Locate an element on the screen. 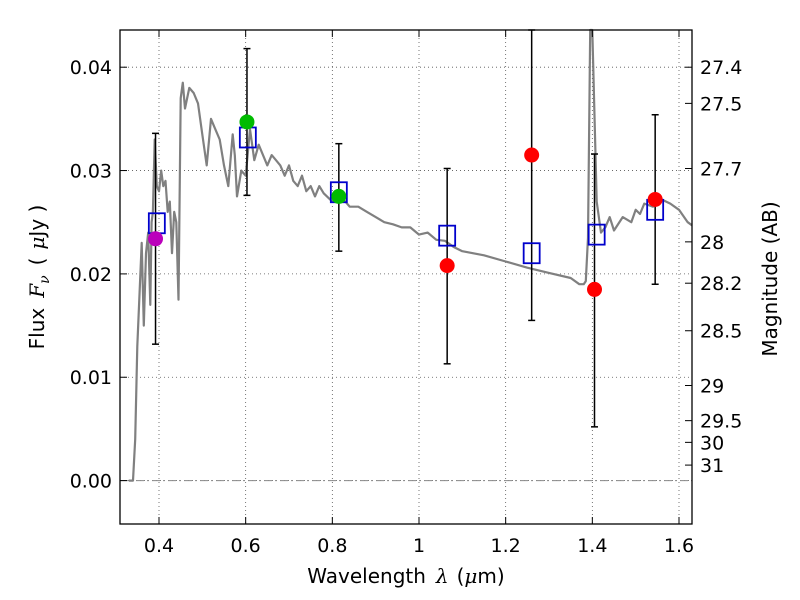 The height and width of the screenshot is (600, 800). y-tick-label: 0.01 is located at coordinates (91, 378).